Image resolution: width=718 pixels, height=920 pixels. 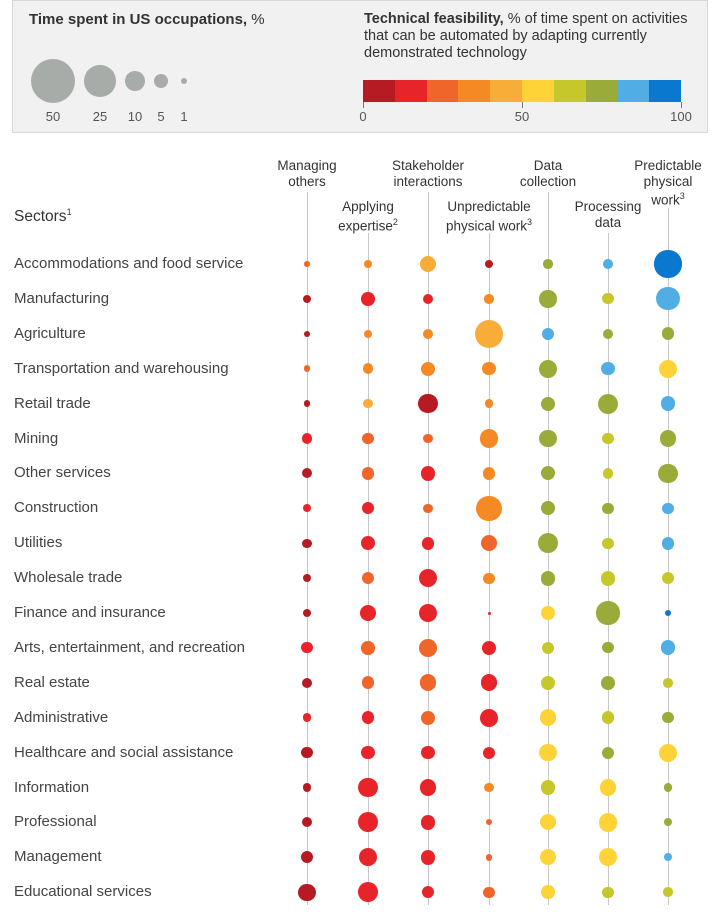 What do you see at coordinates (608, 214) in the screenshot?
I see `column-header: Processing data` at bounding box center [608, 214].